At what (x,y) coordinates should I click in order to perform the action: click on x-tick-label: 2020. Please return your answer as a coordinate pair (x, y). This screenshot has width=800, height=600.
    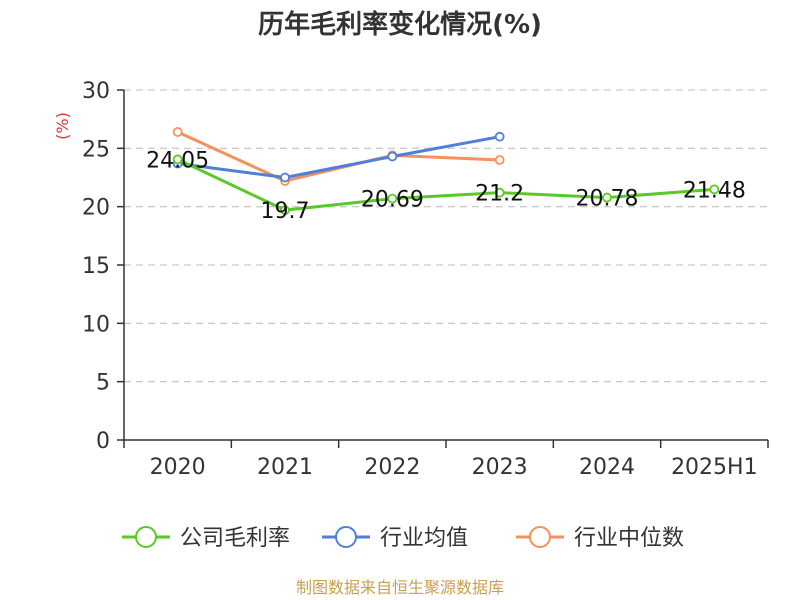
    Looking at the image, I should click on (178, 467).